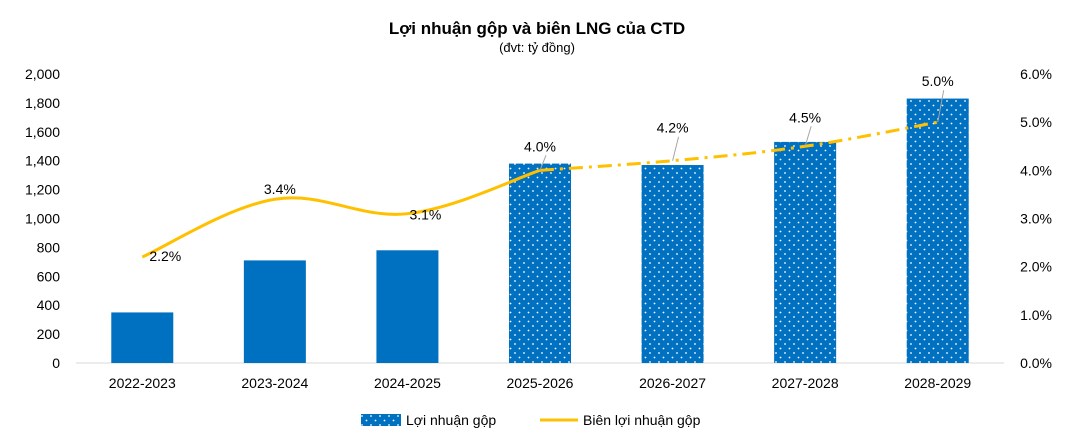 This screenshot has height=444, width=1075. I want to click on y-right-tick-label: 5.0%, so click(1036, 122).